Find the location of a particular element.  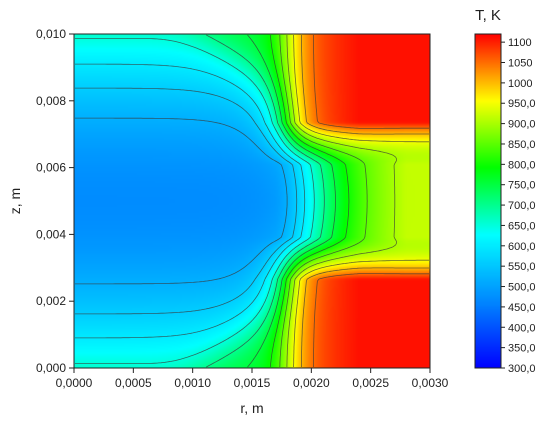

colorbar-tick-label: 750,0 is located at coordinates (522, 186).